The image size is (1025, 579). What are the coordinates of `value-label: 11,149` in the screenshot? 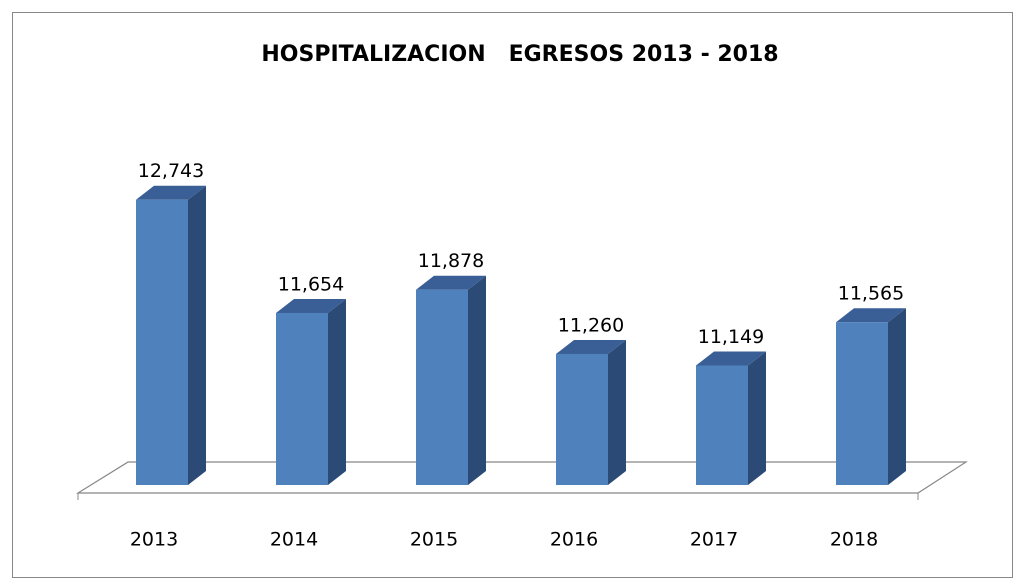 It's located at (731, 337).